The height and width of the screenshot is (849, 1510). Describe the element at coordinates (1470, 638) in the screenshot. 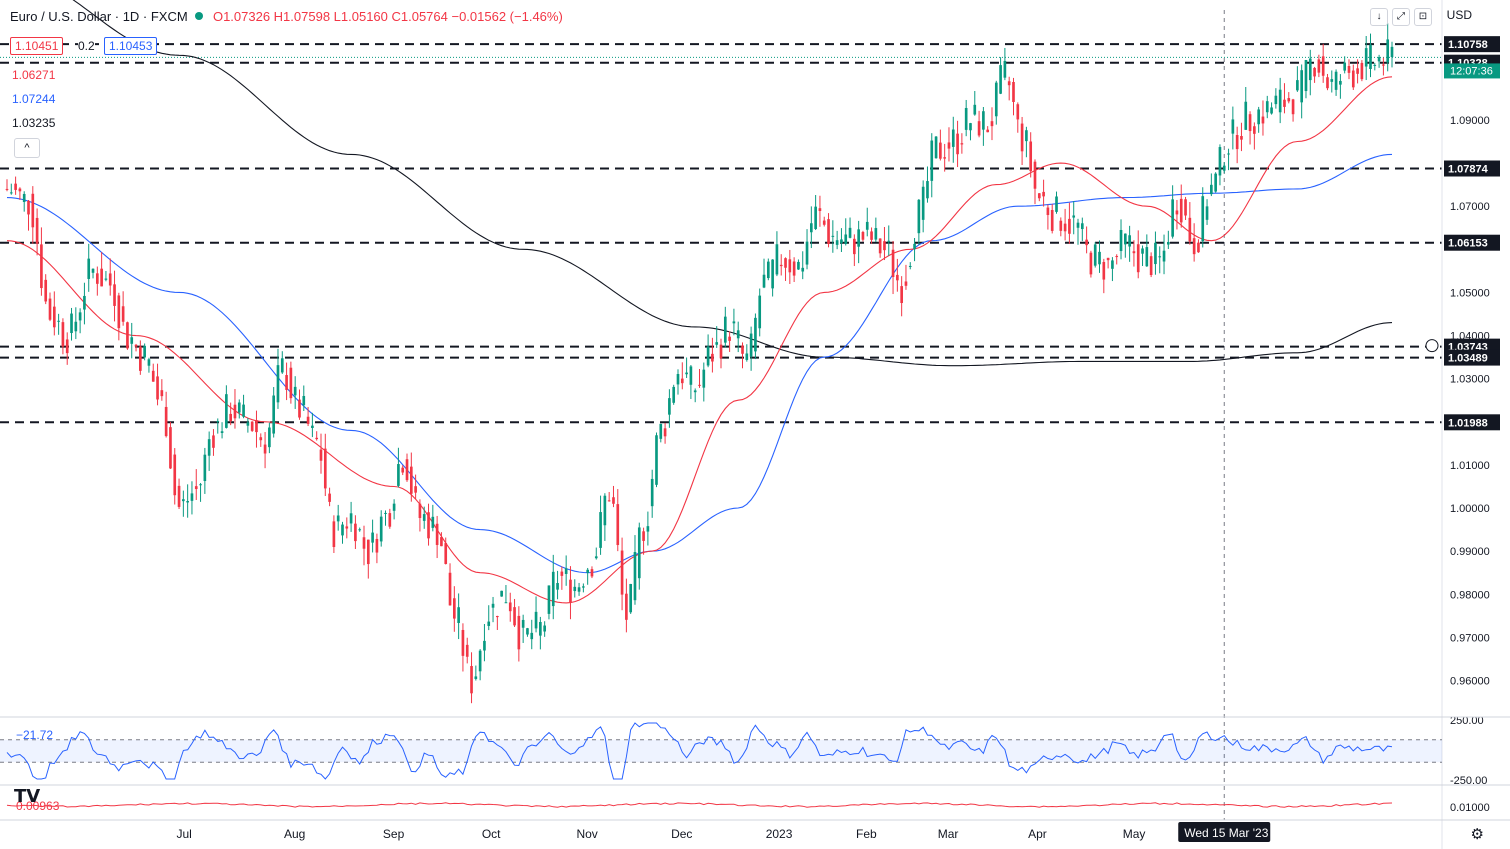

I see `price-tick-label: 0.97000` at that location.